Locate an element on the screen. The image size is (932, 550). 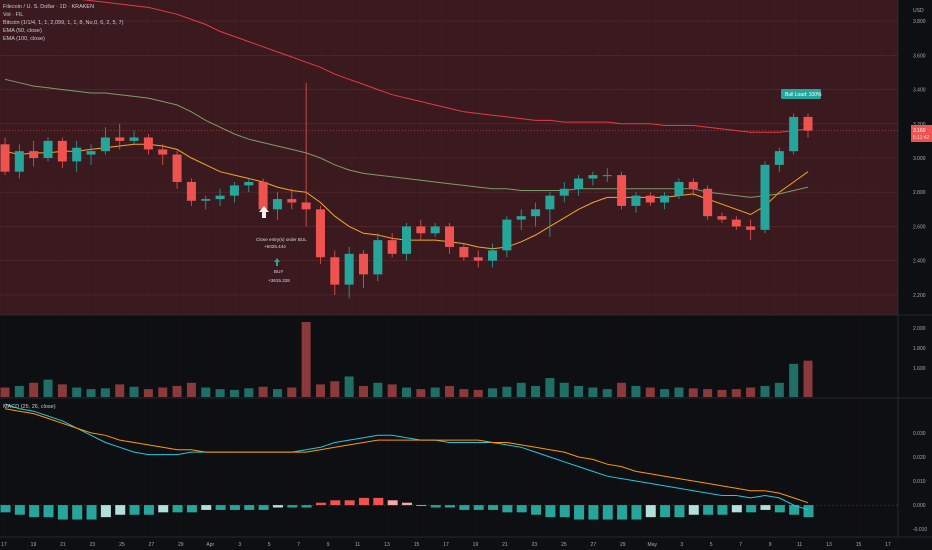
ema50-legend: EMA (50, close) is located at coordinates (22, 31).